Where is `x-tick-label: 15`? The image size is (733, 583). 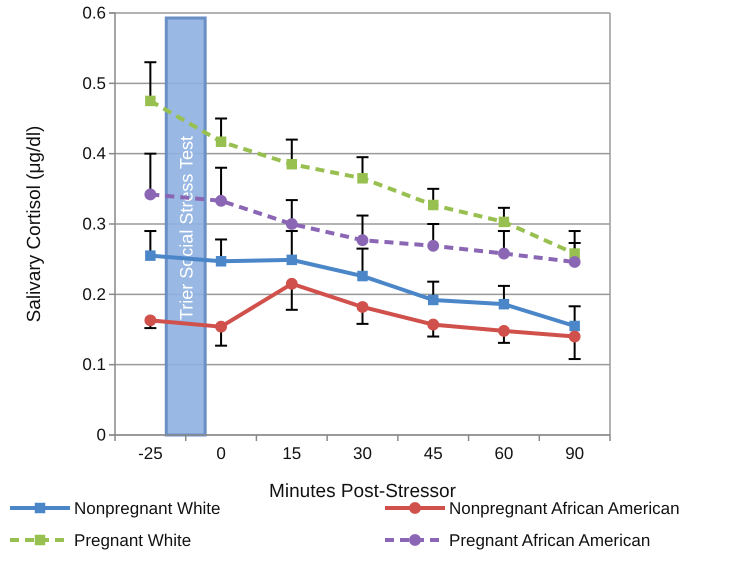 x-tick-label: 15 is located at coordinates (292, 454).